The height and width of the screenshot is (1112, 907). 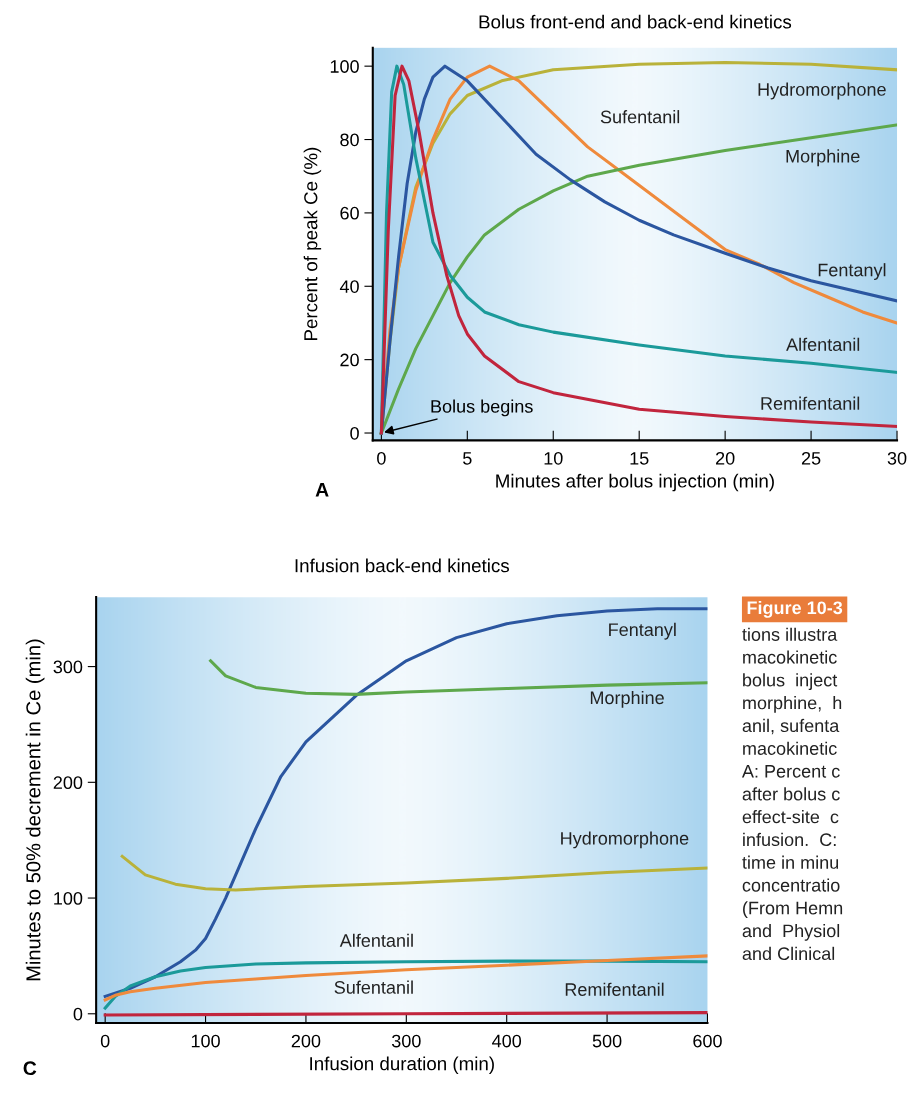 I want to click on x-tick-label: 30, so click(x=897, y=458).